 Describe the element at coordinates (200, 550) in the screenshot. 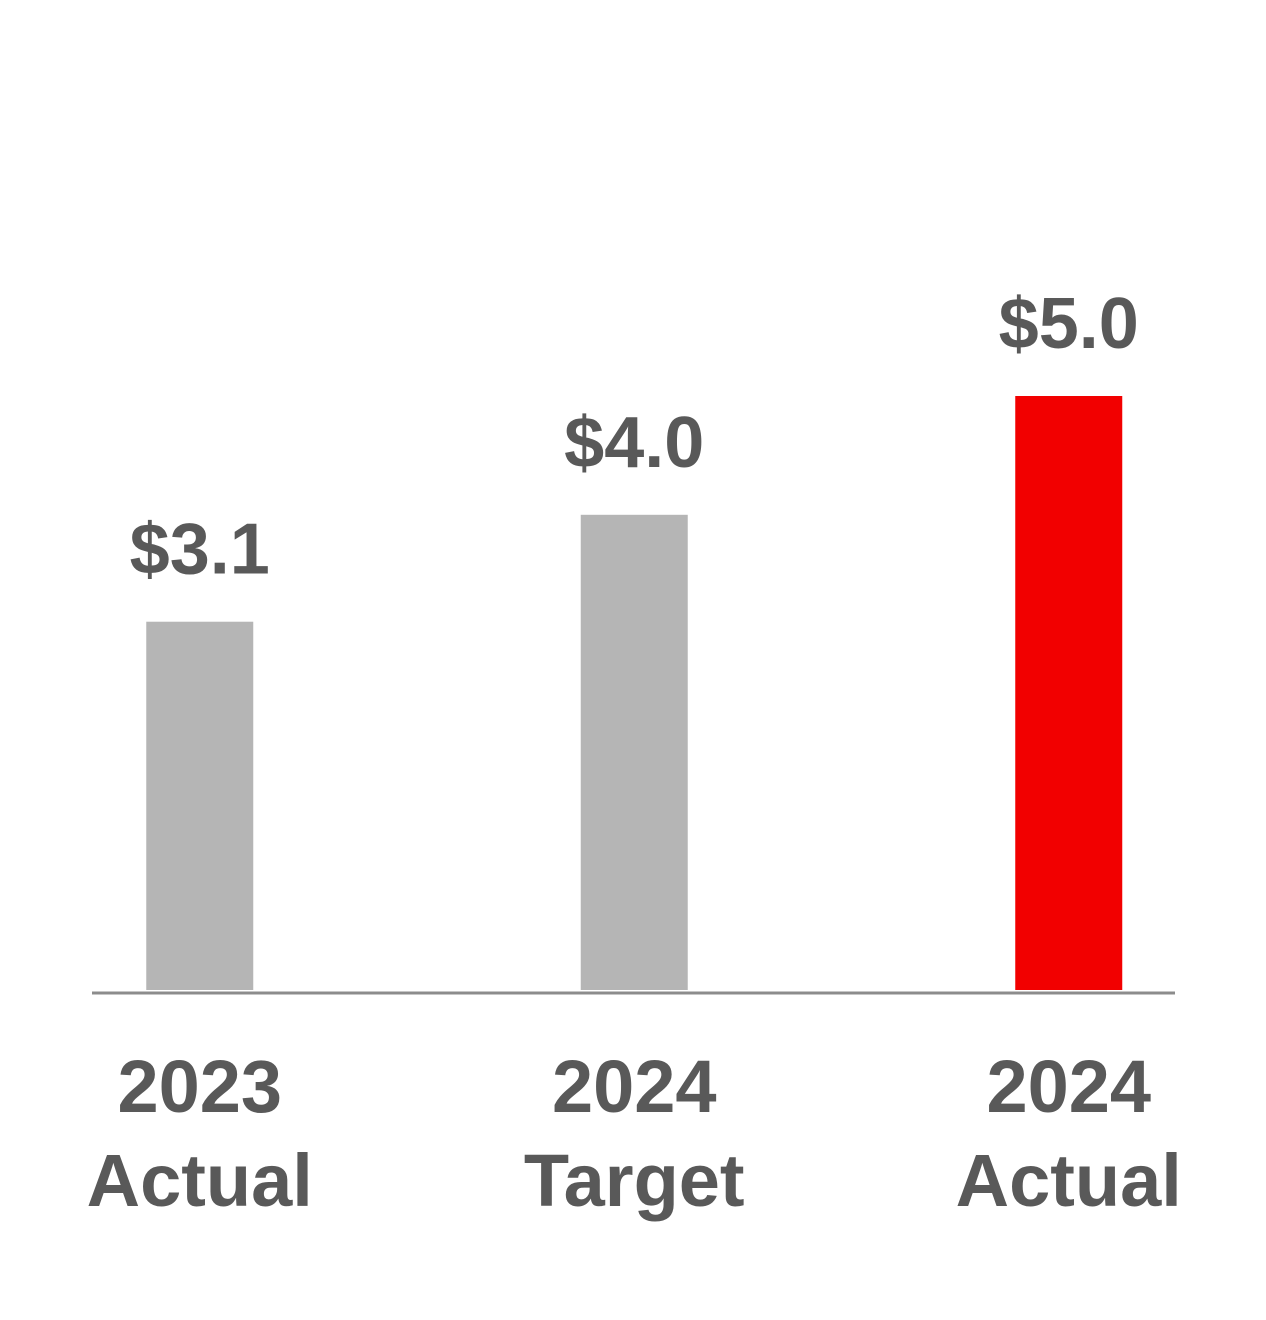

I see `value-label: $3.1` at that location.